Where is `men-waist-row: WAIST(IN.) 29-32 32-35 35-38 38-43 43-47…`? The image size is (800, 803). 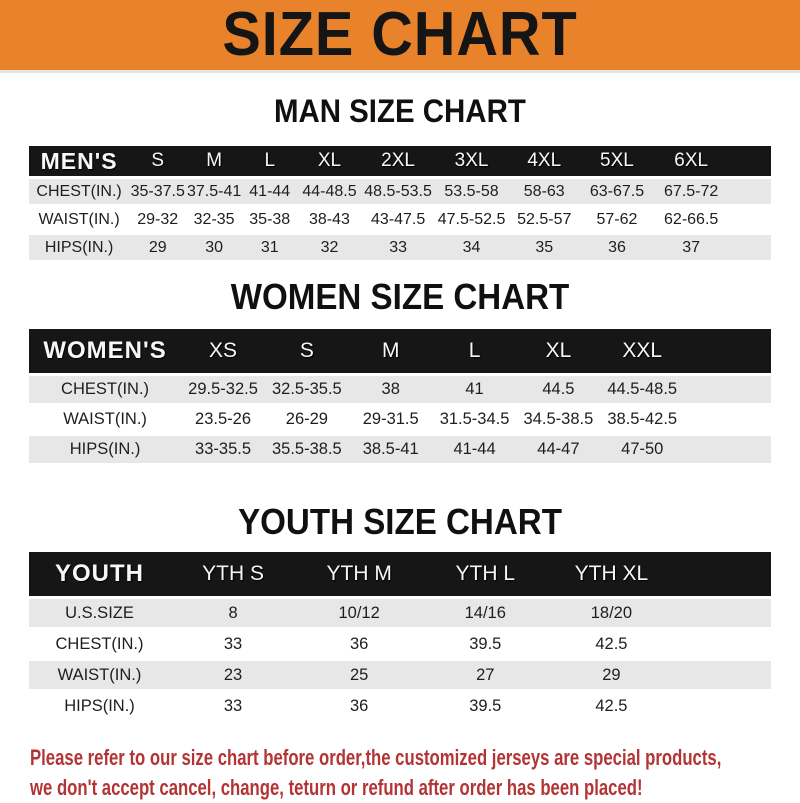 men-waist-row: WAIST(IN.) 29-32 32-35 35-38 38-43 43-47… is located at coordinates (400, 219).